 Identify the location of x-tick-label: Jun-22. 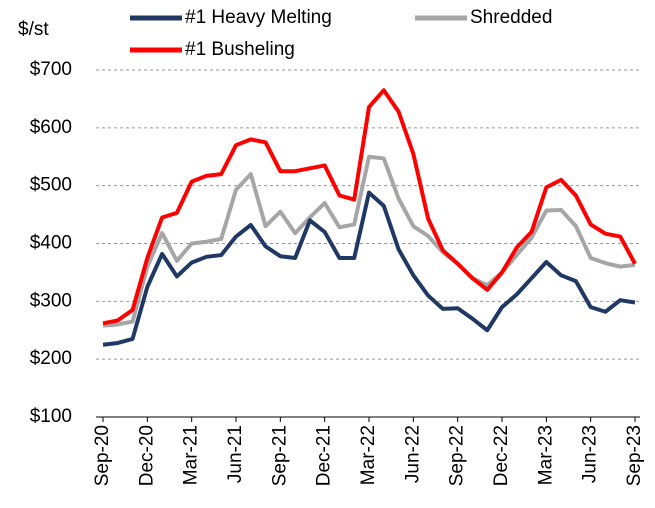
(412, 454).